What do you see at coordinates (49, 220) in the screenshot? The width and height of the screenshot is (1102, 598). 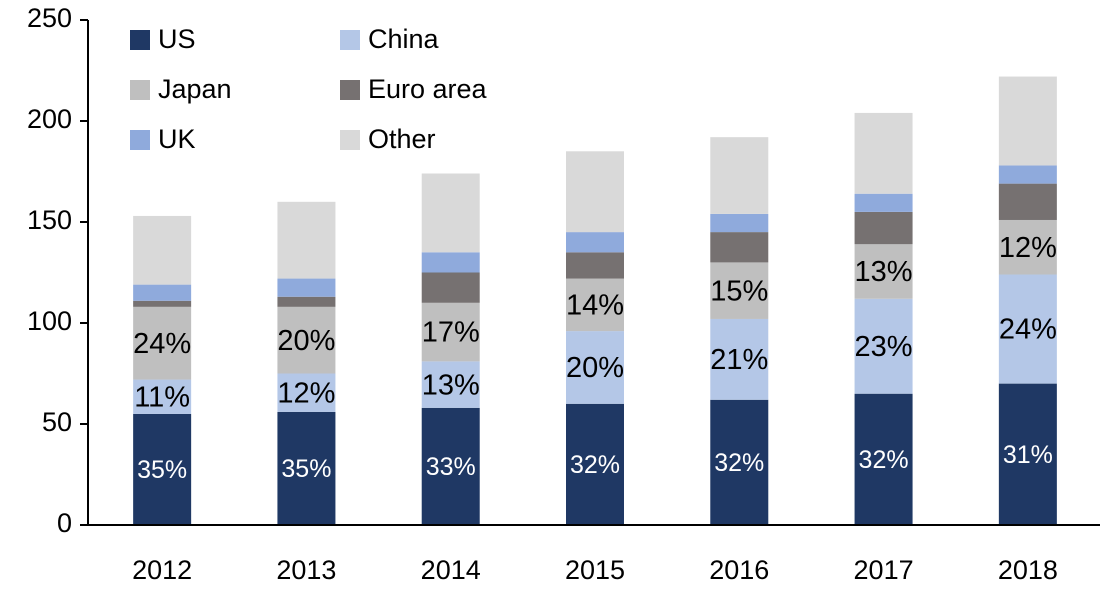 I see `y-tick-label: 150` at bounding box center [49, 220].